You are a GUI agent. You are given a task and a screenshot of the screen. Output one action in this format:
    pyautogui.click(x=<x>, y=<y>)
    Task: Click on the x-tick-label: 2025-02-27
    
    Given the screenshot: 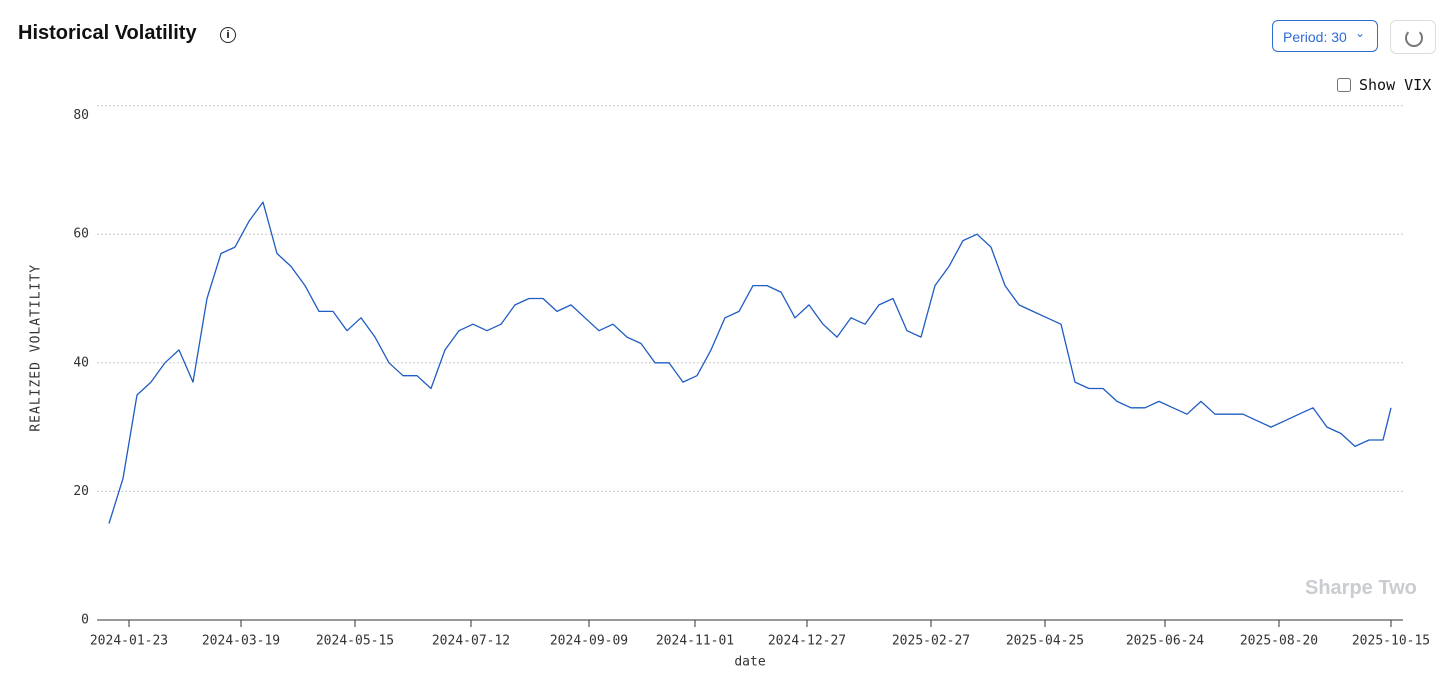 What is the action you would take?
    pyautogui.click(x=931, y=641)
    